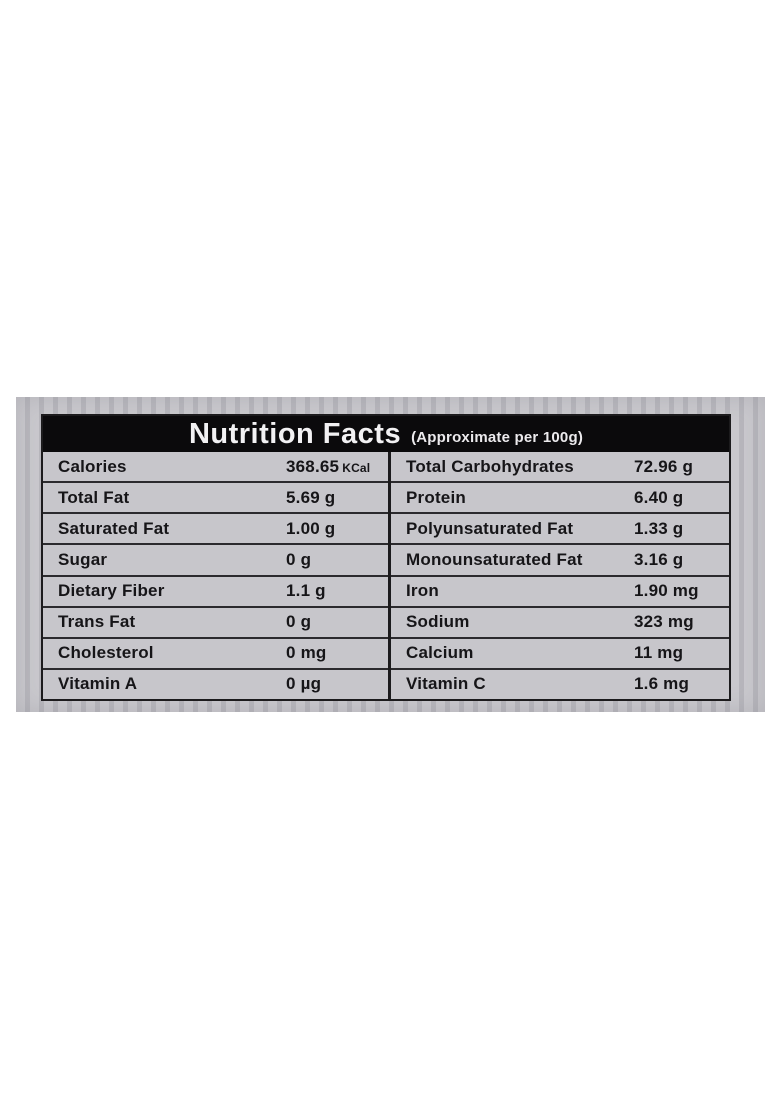 The width and height of the screenshot is (780, 1108). What do you see at coordinates (111, 591) in the screenshot?
I see `nutrient-name: Dietary Fiber` at bounding box center [111, 591].